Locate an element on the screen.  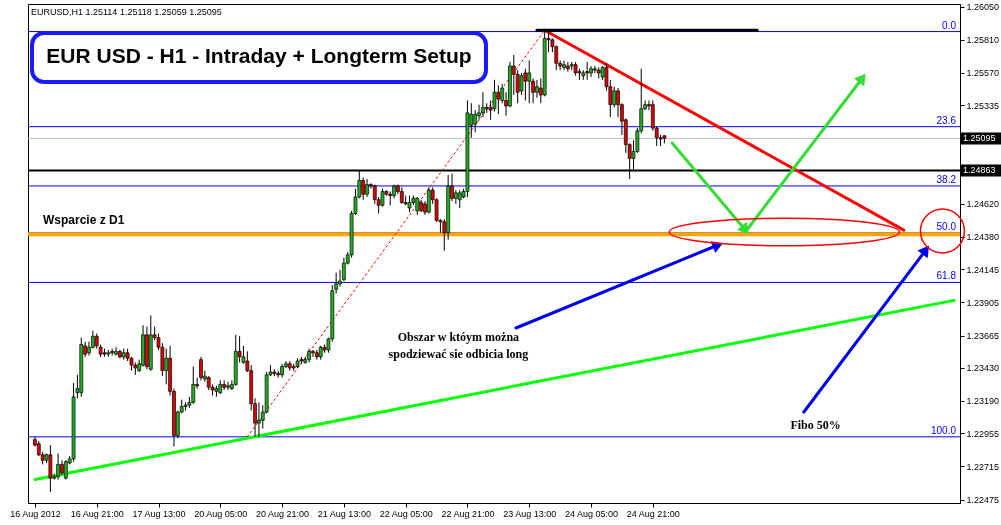
annotation: 38.2 is located at coordinates (946, 179).